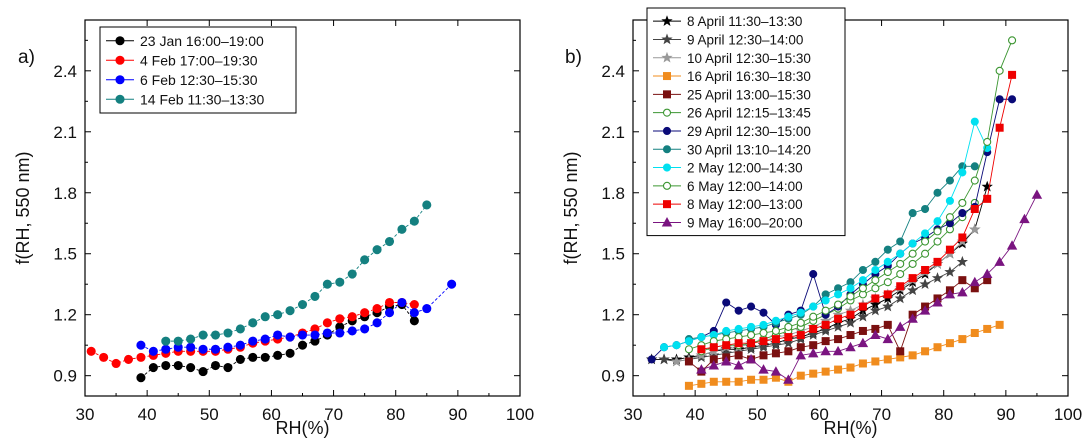  Describe the element at coordinates (65, 315) in the screenshot. I see `y-tick-label: 1.2` at that location.